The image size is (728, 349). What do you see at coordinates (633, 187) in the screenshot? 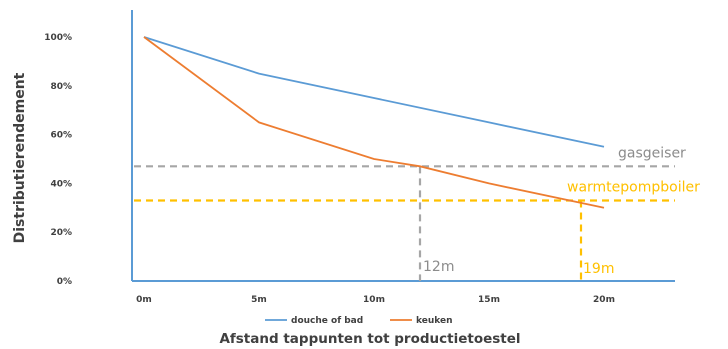
I see `reference-label-warmtepompboiler: warmtepompboiler` at bounding box center [633, 187].